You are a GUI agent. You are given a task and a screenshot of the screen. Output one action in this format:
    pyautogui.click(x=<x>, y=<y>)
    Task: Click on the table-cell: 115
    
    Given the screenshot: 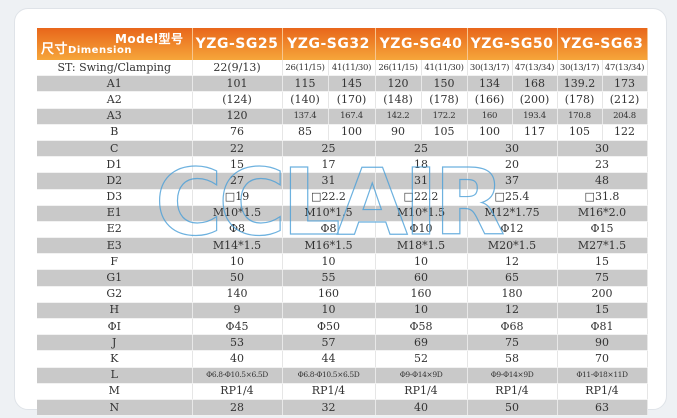 What is the action you would take?
    pyautogui.click(x=305, y=84)
    